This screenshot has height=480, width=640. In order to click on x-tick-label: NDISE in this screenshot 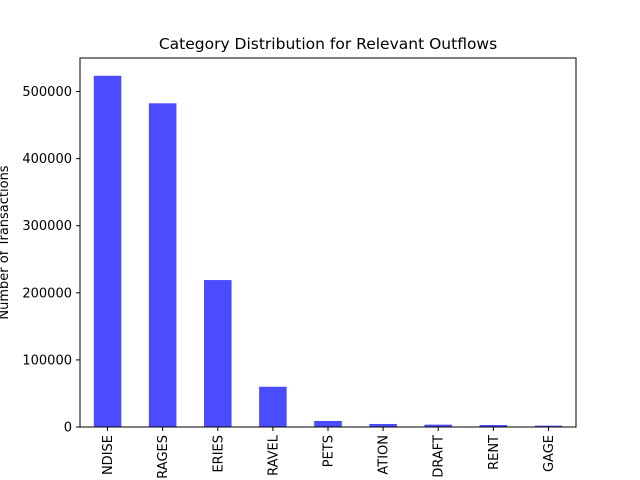, I will do `click(108, 455)`.